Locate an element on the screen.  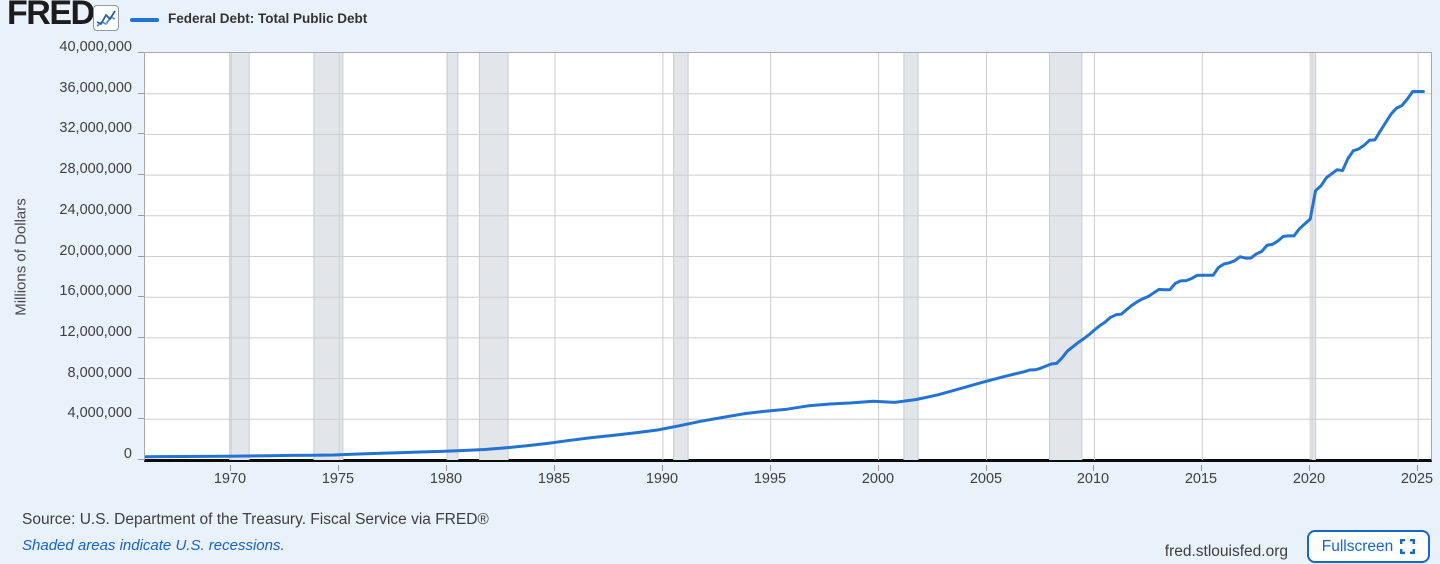
x-tick-label: 2000 is located at coordinates (878, 479).